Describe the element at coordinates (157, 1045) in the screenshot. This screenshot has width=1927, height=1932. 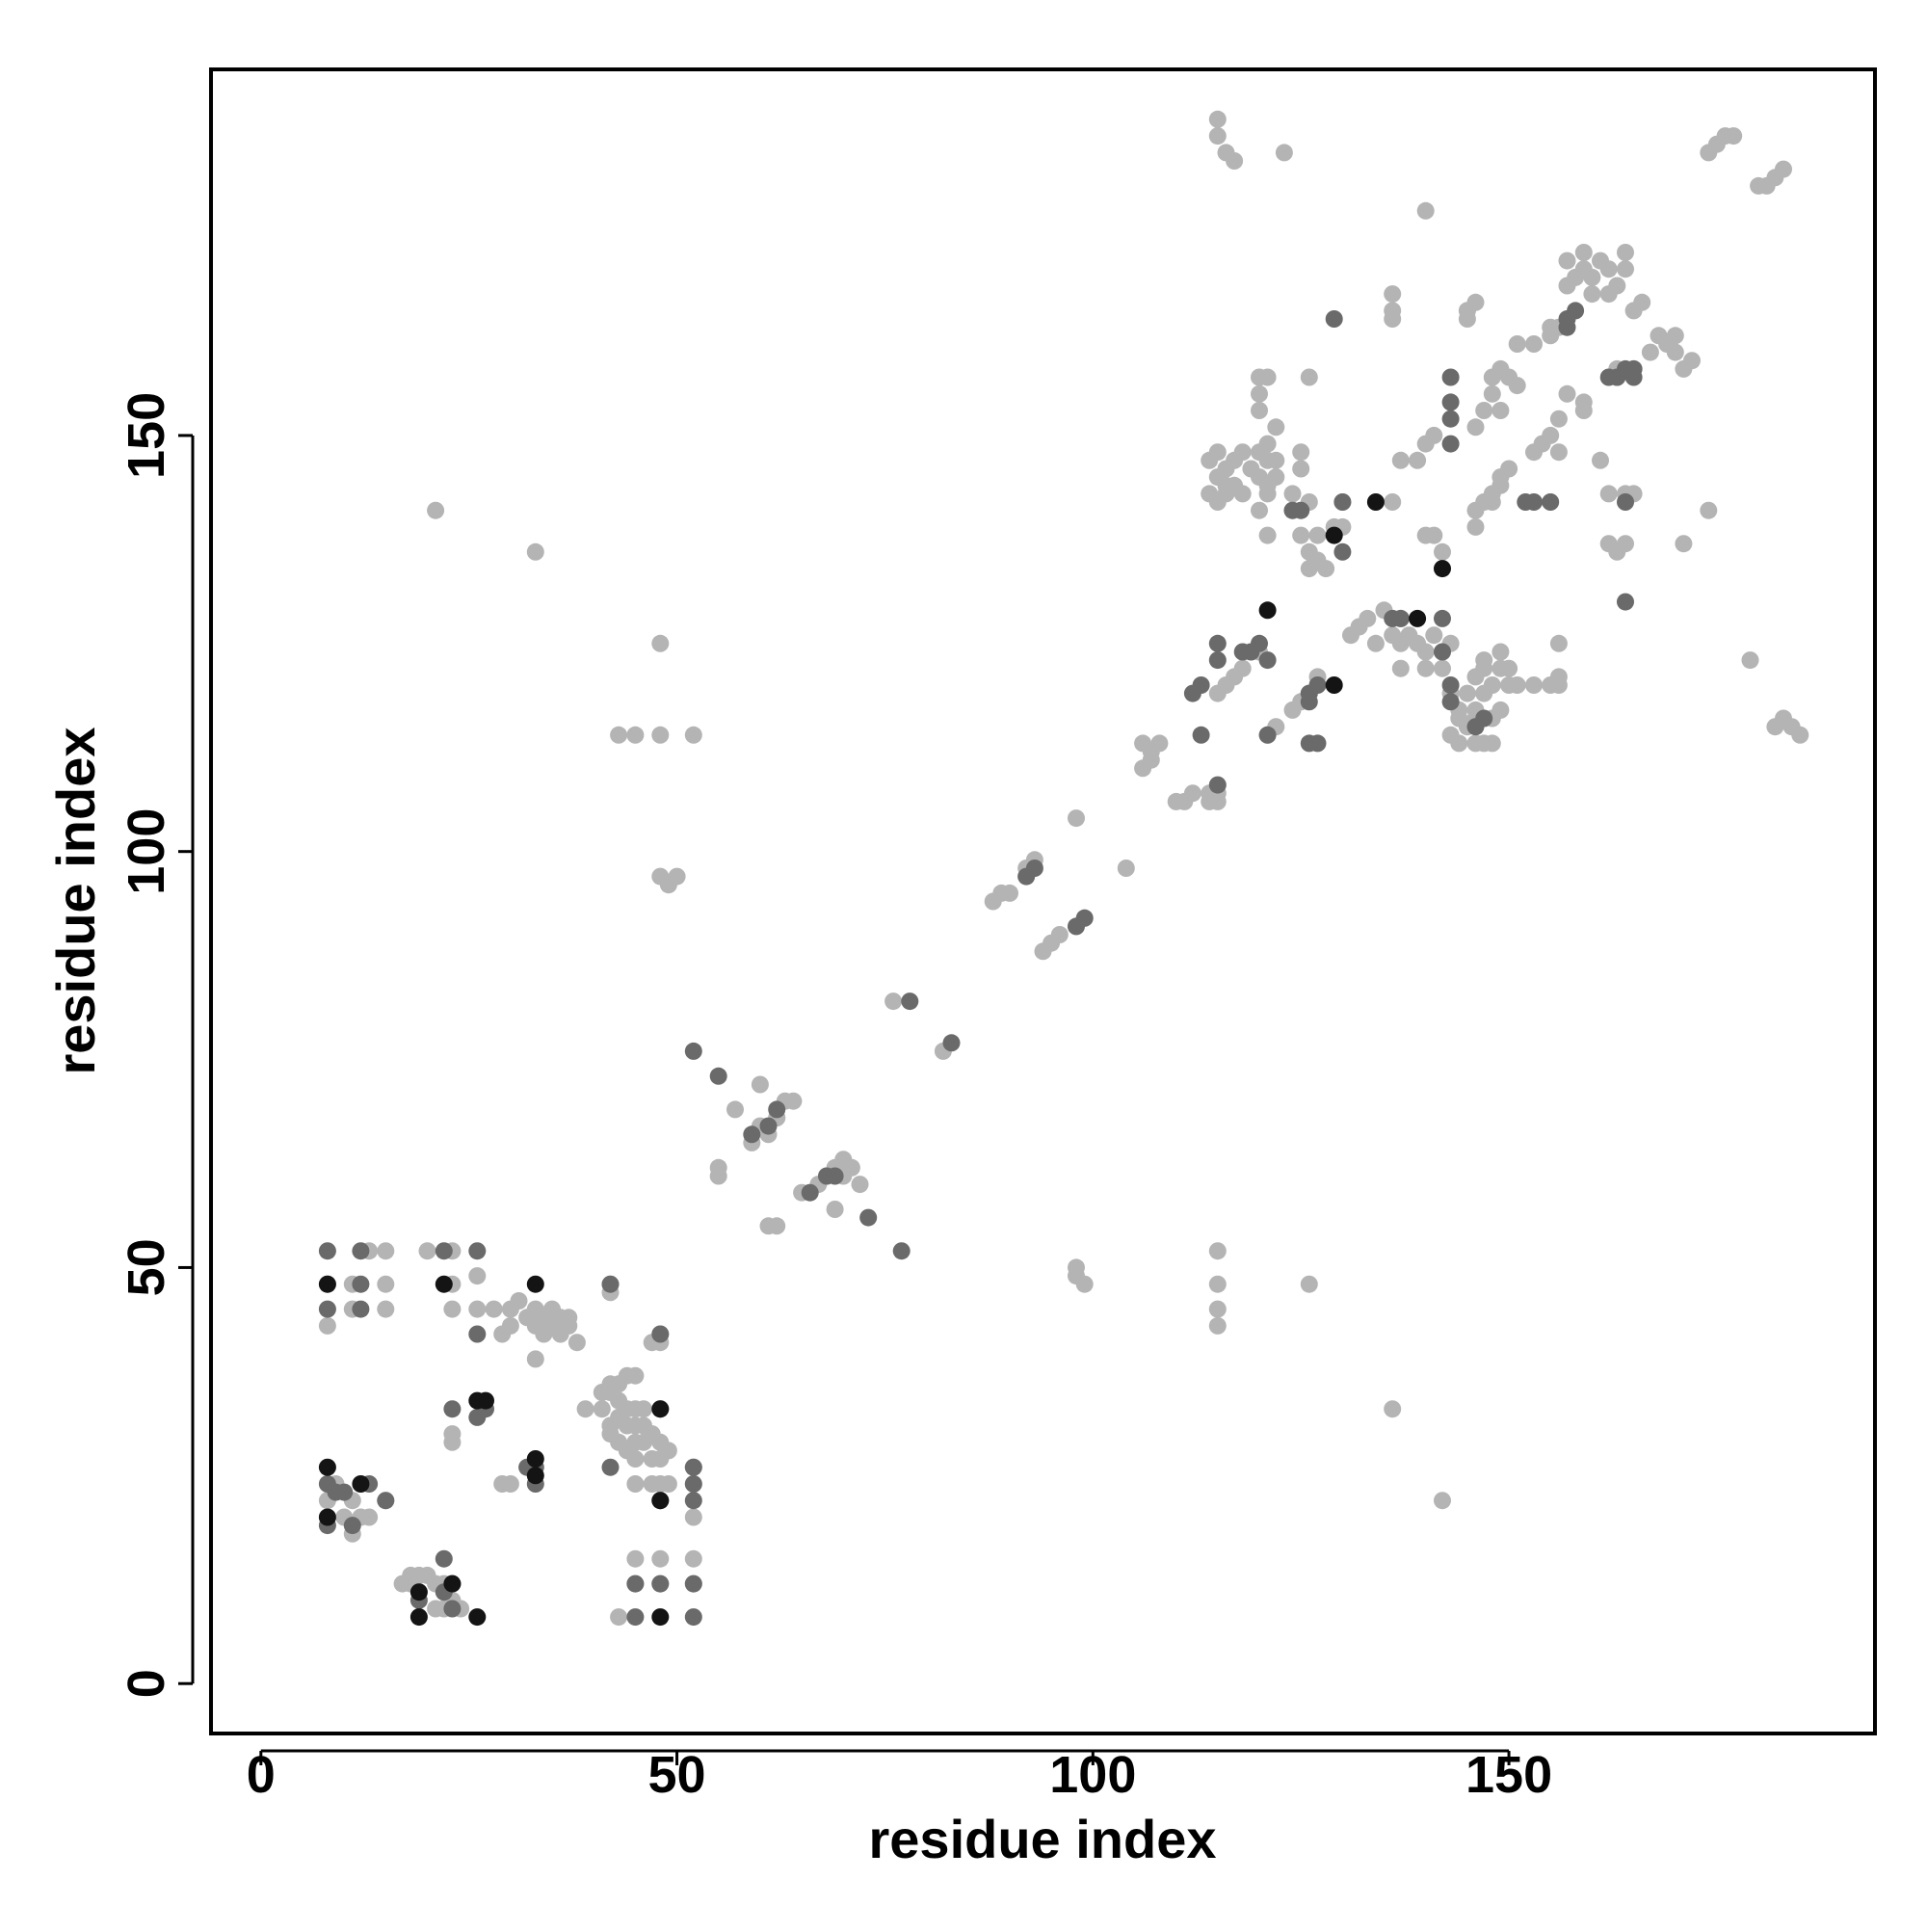
I see `y-axis: 0 50 100 150` at that location.